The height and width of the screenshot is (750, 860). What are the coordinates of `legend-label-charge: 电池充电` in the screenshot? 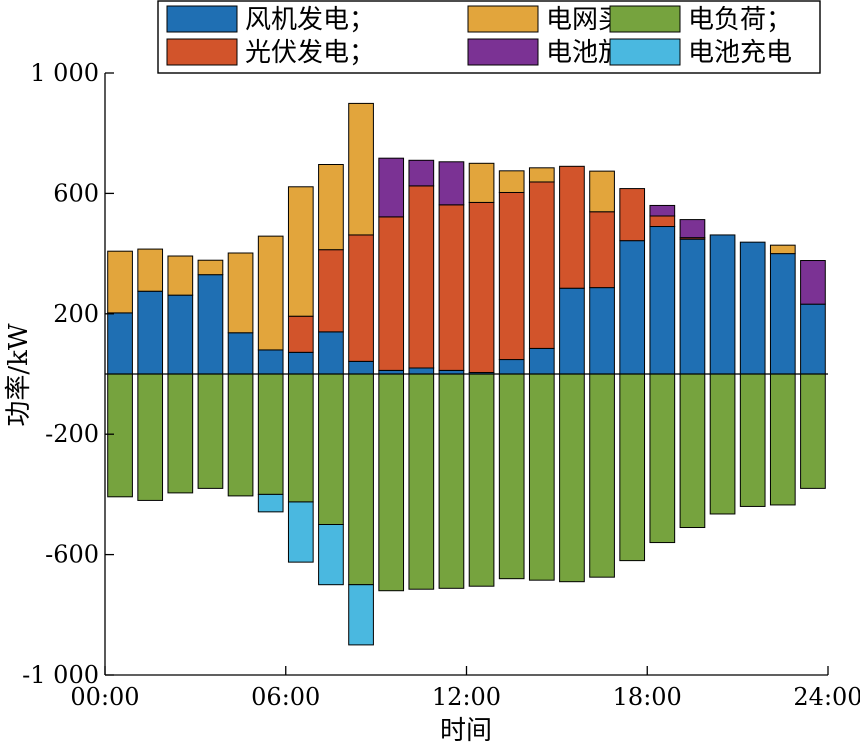 It's located at (740, 53).